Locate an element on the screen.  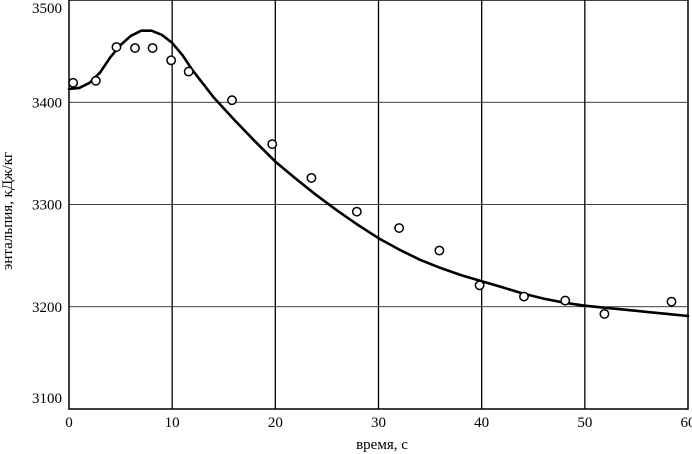
x-axis-label: время, с is located at coordinates (382, 445).